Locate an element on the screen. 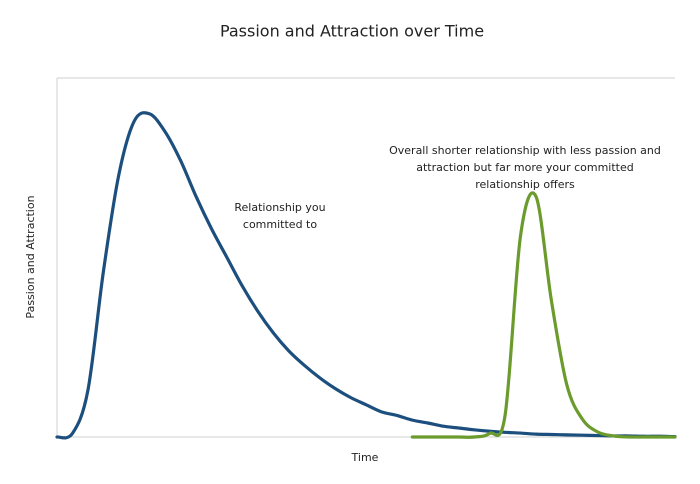 This screenshot has width=700, height=484. annotation: committed to is located at coordinates (280, 224).